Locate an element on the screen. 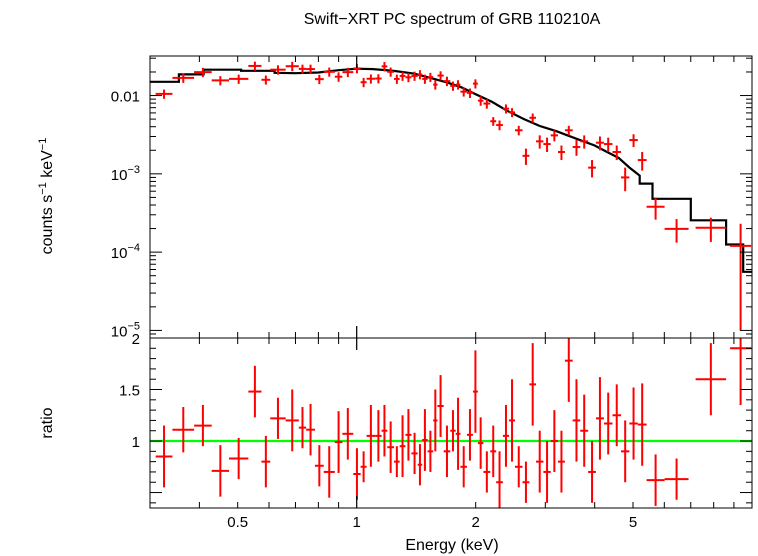 The height and width of the screenshot is (556, 758). x-tick-label: 2 is located at coordinates (476, 522).